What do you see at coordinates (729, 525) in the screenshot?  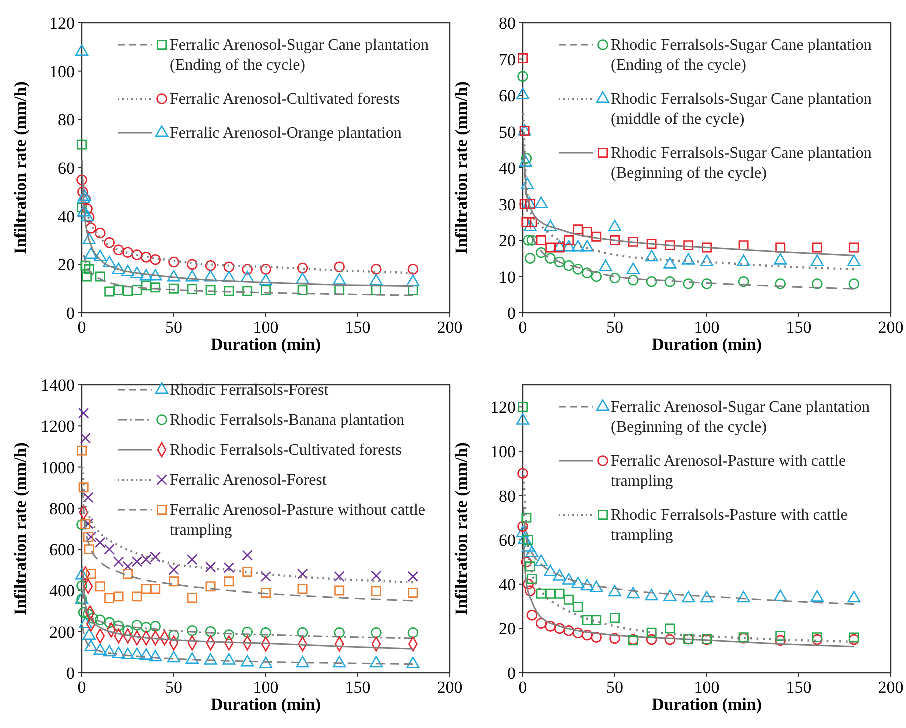 I see `legend-label: Rhodic Ferralsols-Pasture with cattle trampling` at bounding box center [729, 525].